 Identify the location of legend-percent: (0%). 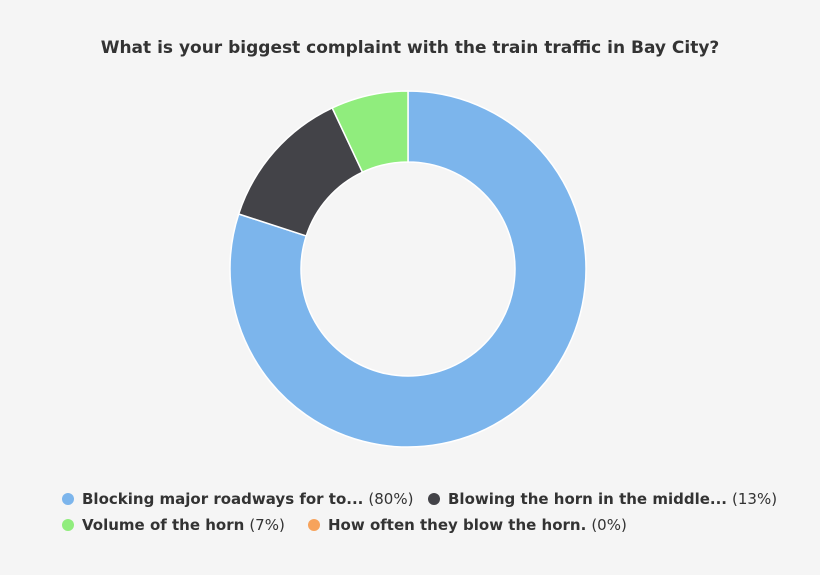
(609, 525).